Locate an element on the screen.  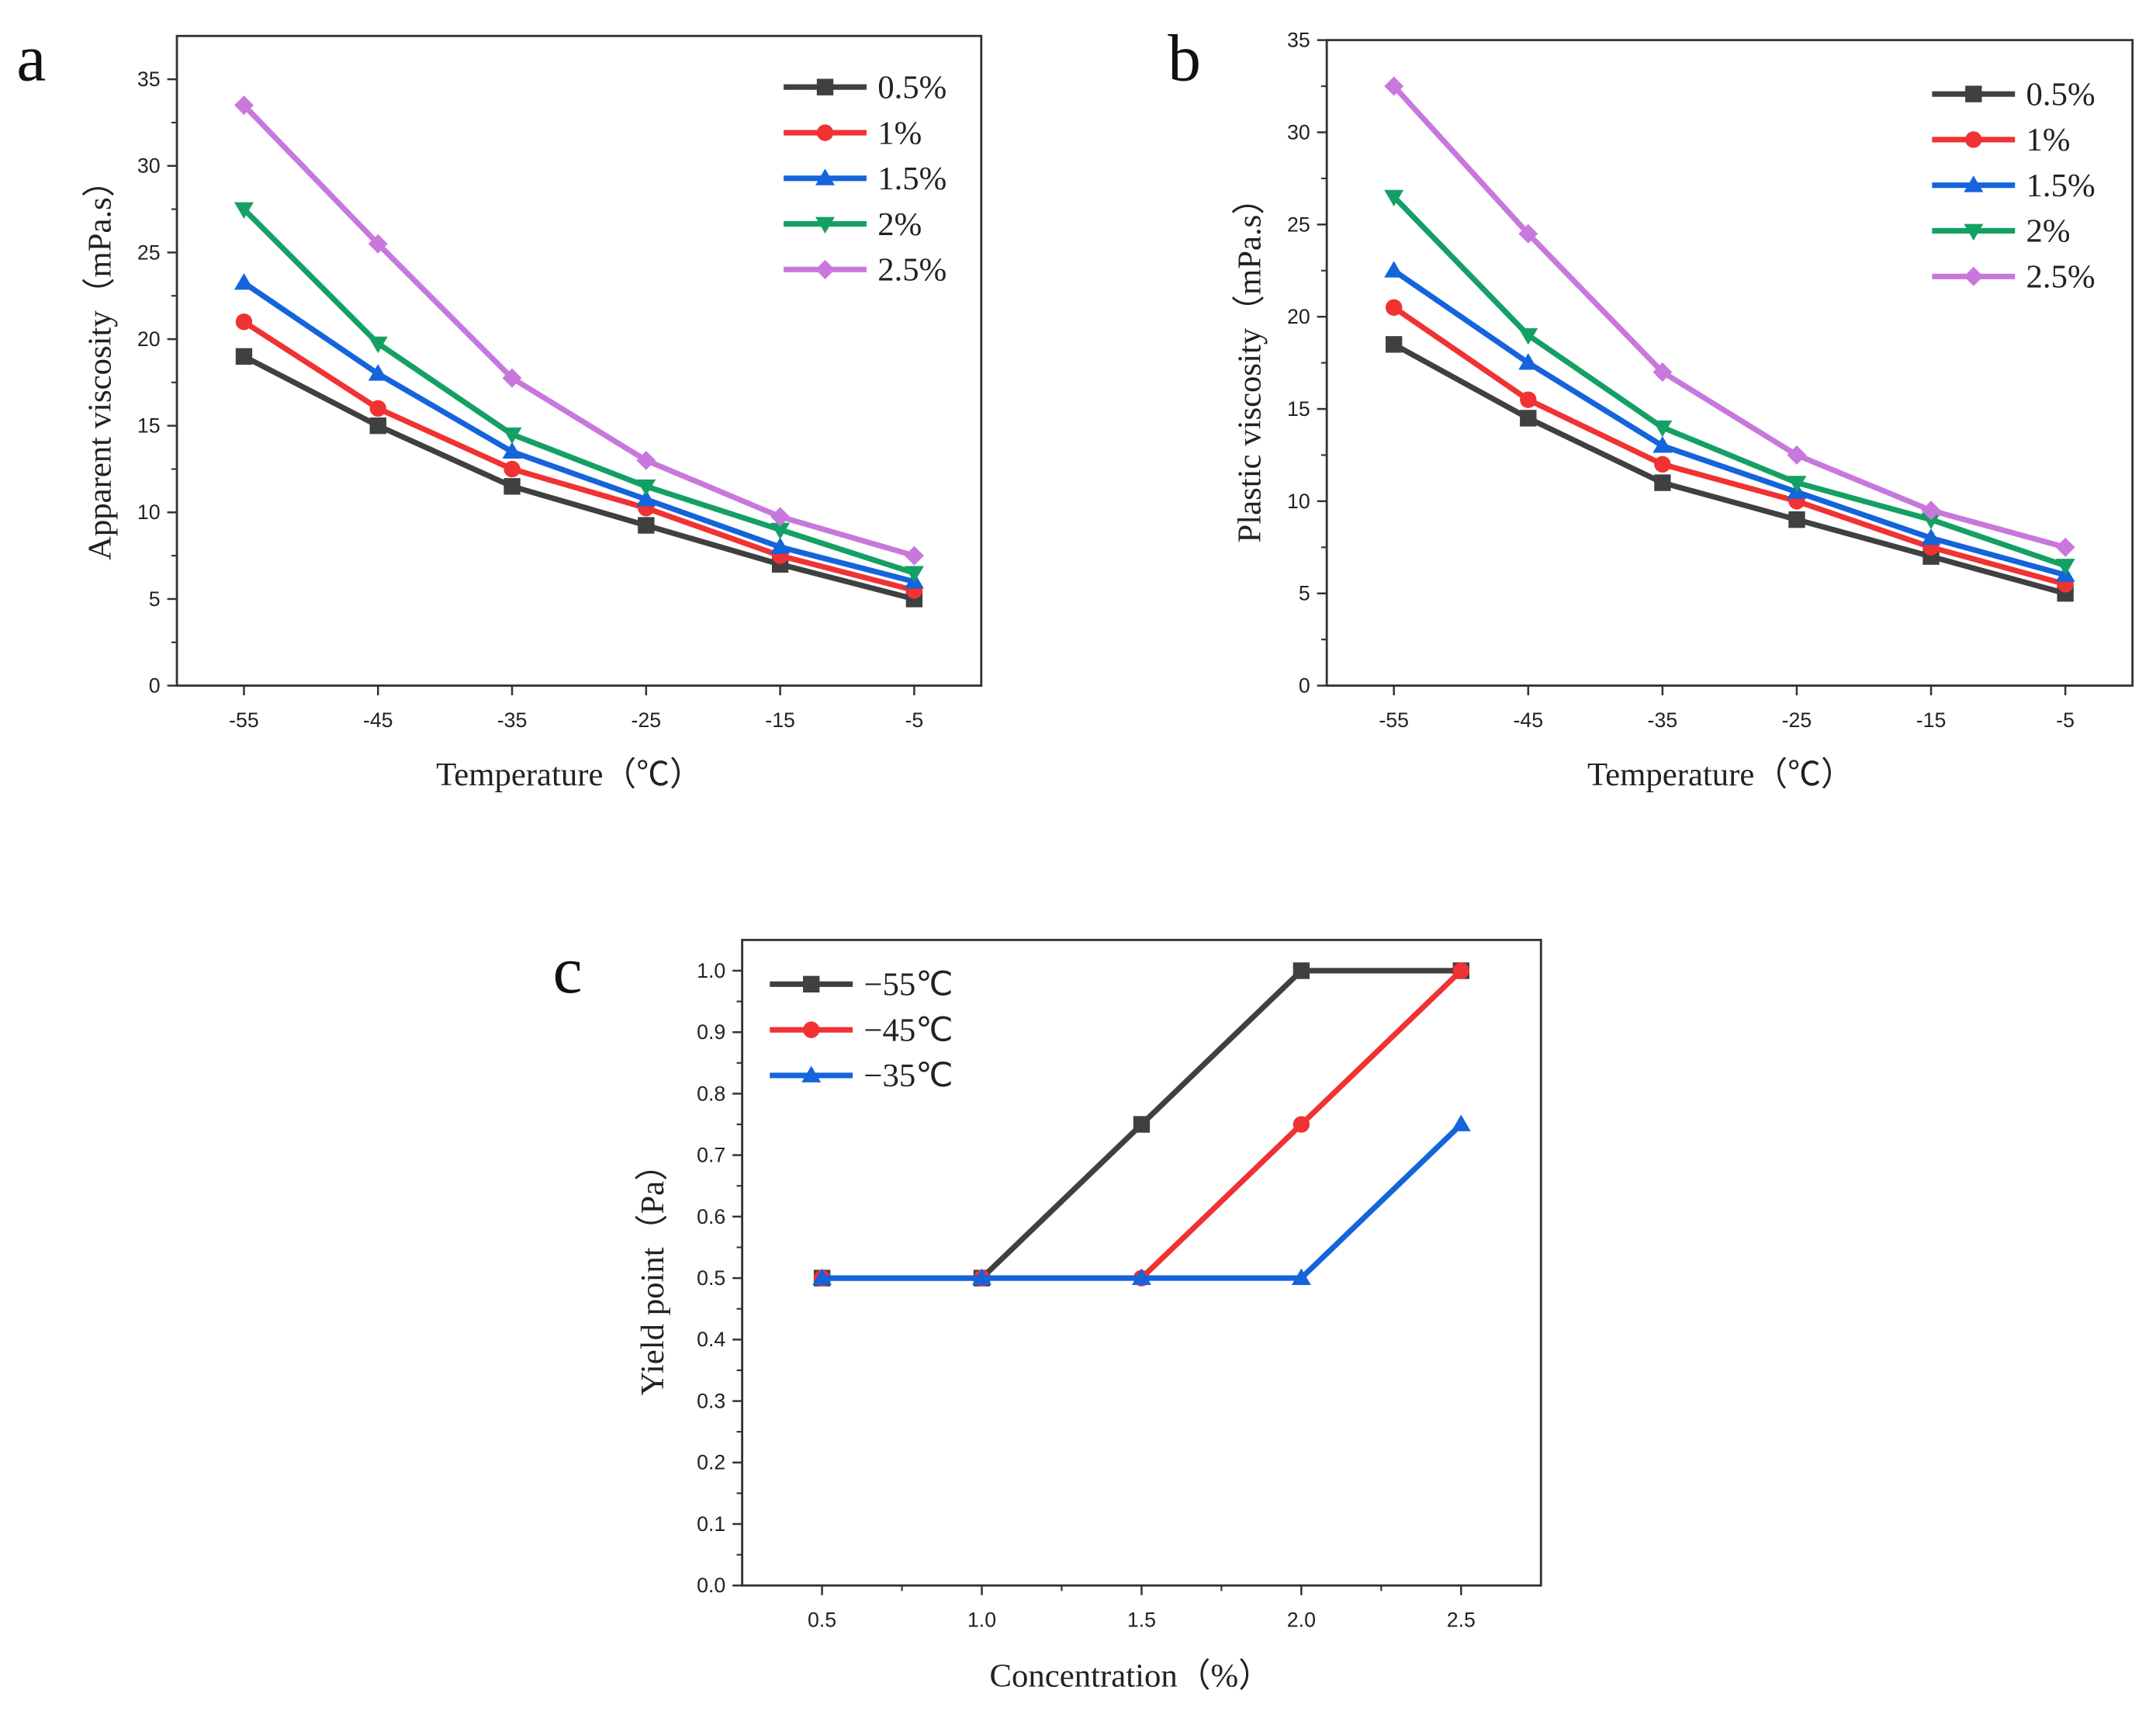
y-tick-label: 0.7 is located at coordinates (711, 1155).